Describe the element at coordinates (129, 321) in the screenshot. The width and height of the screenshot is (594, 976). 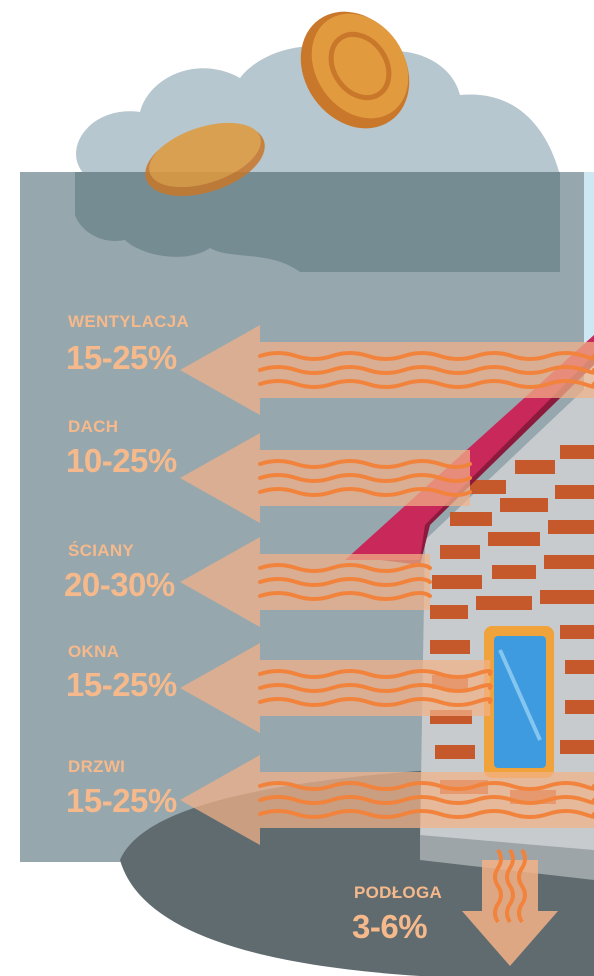
I see `label-wentylacja: WENTYLACJA` at that location.